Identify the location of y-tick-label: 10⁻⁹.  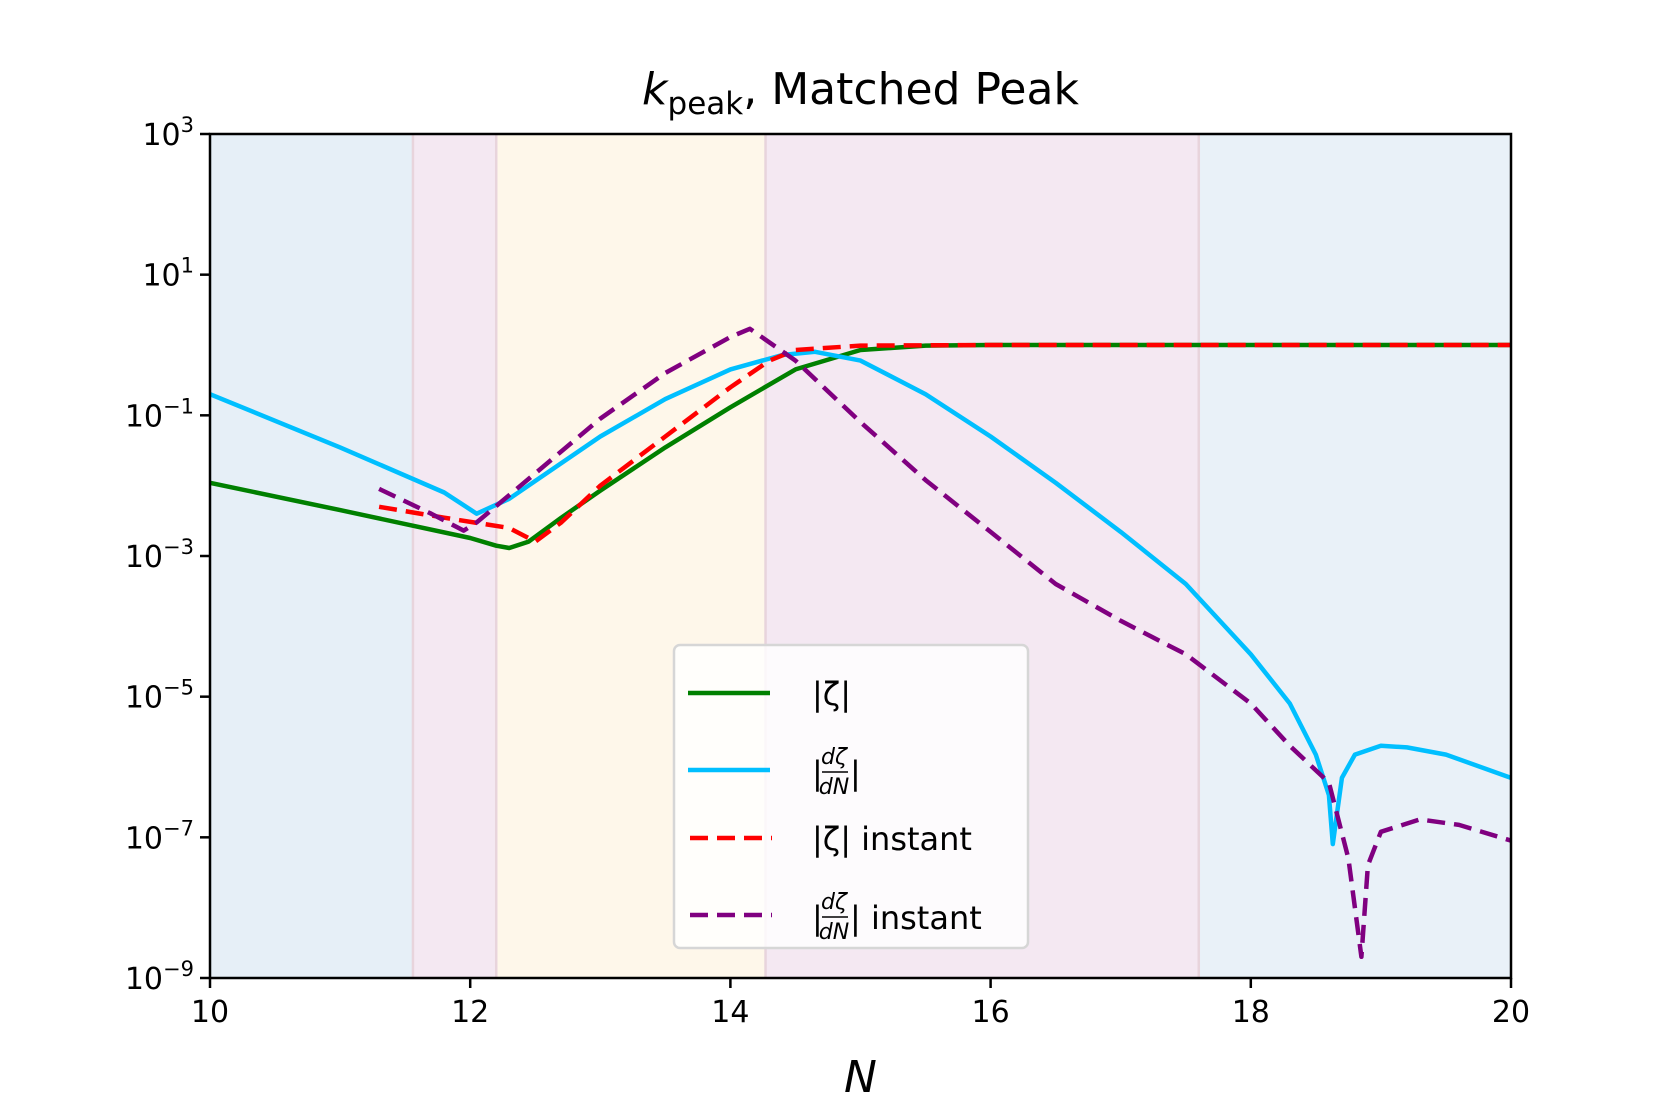
(159, 977).